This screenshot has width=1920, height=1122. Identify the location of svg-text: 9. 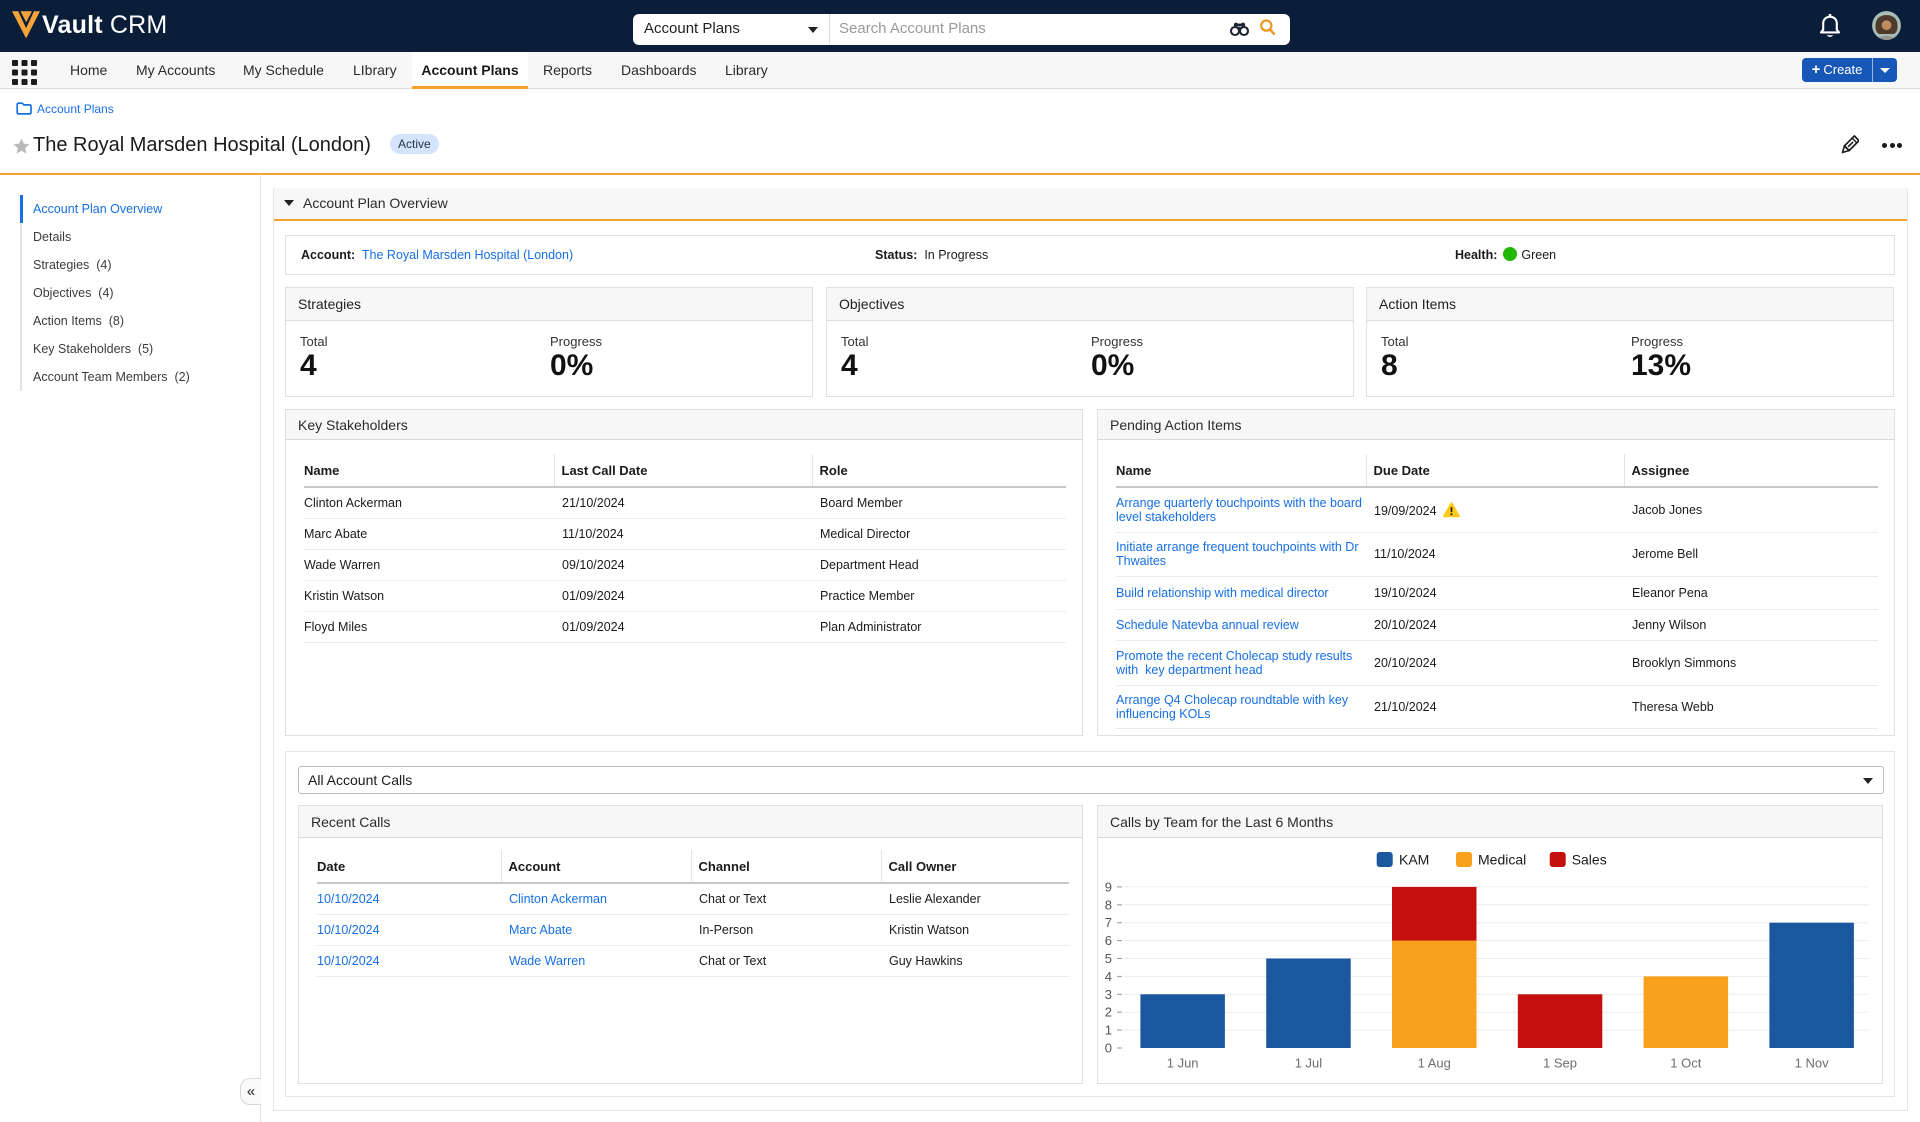
(1108, 886).